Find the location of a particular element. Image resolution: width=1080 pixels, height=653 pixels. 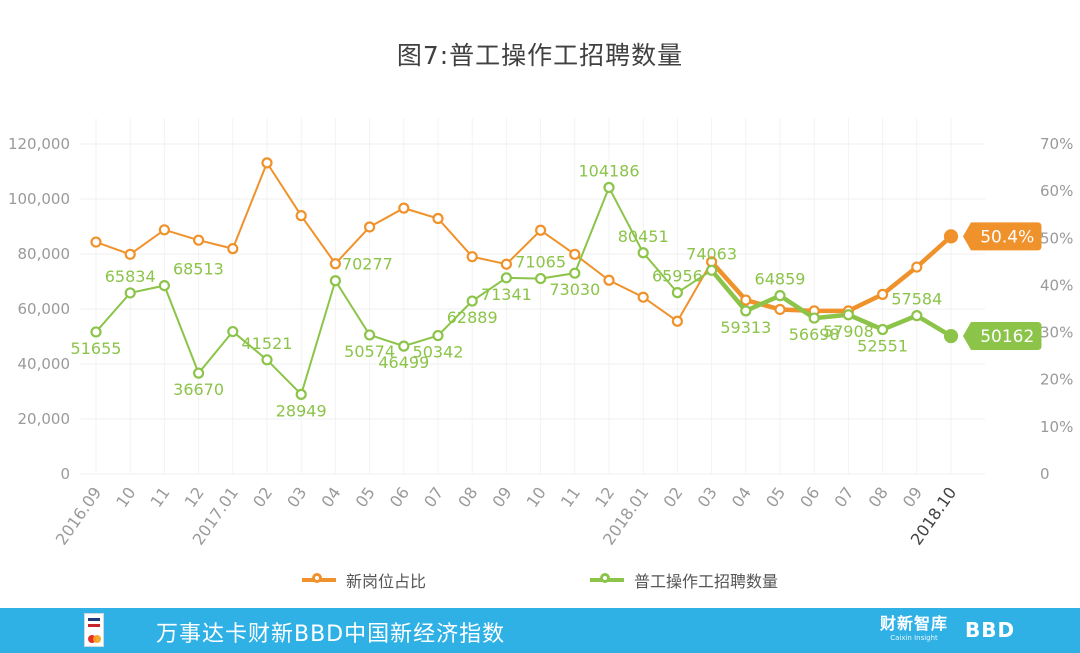

footer-title: 万事达卡财新BBD中国新经济指数 is located at coordinates (331, 634).